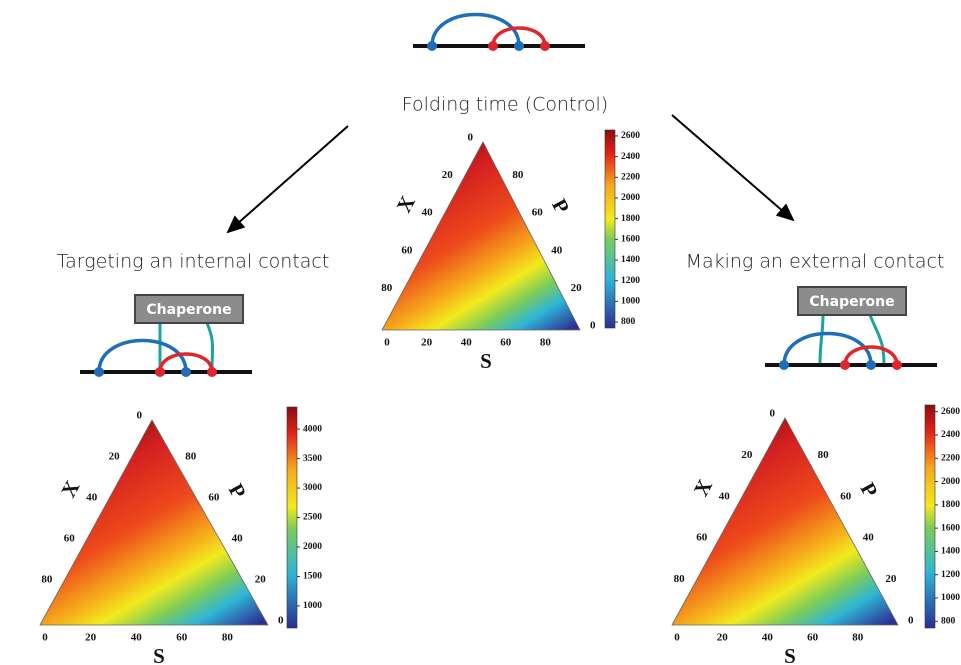 The width and height of the screenshot is (961, 665). What do you see at coordinates (950, 435) in the screenshot?
I see `colorbar-tick-label: 2400` at bounding box center [950, 435].